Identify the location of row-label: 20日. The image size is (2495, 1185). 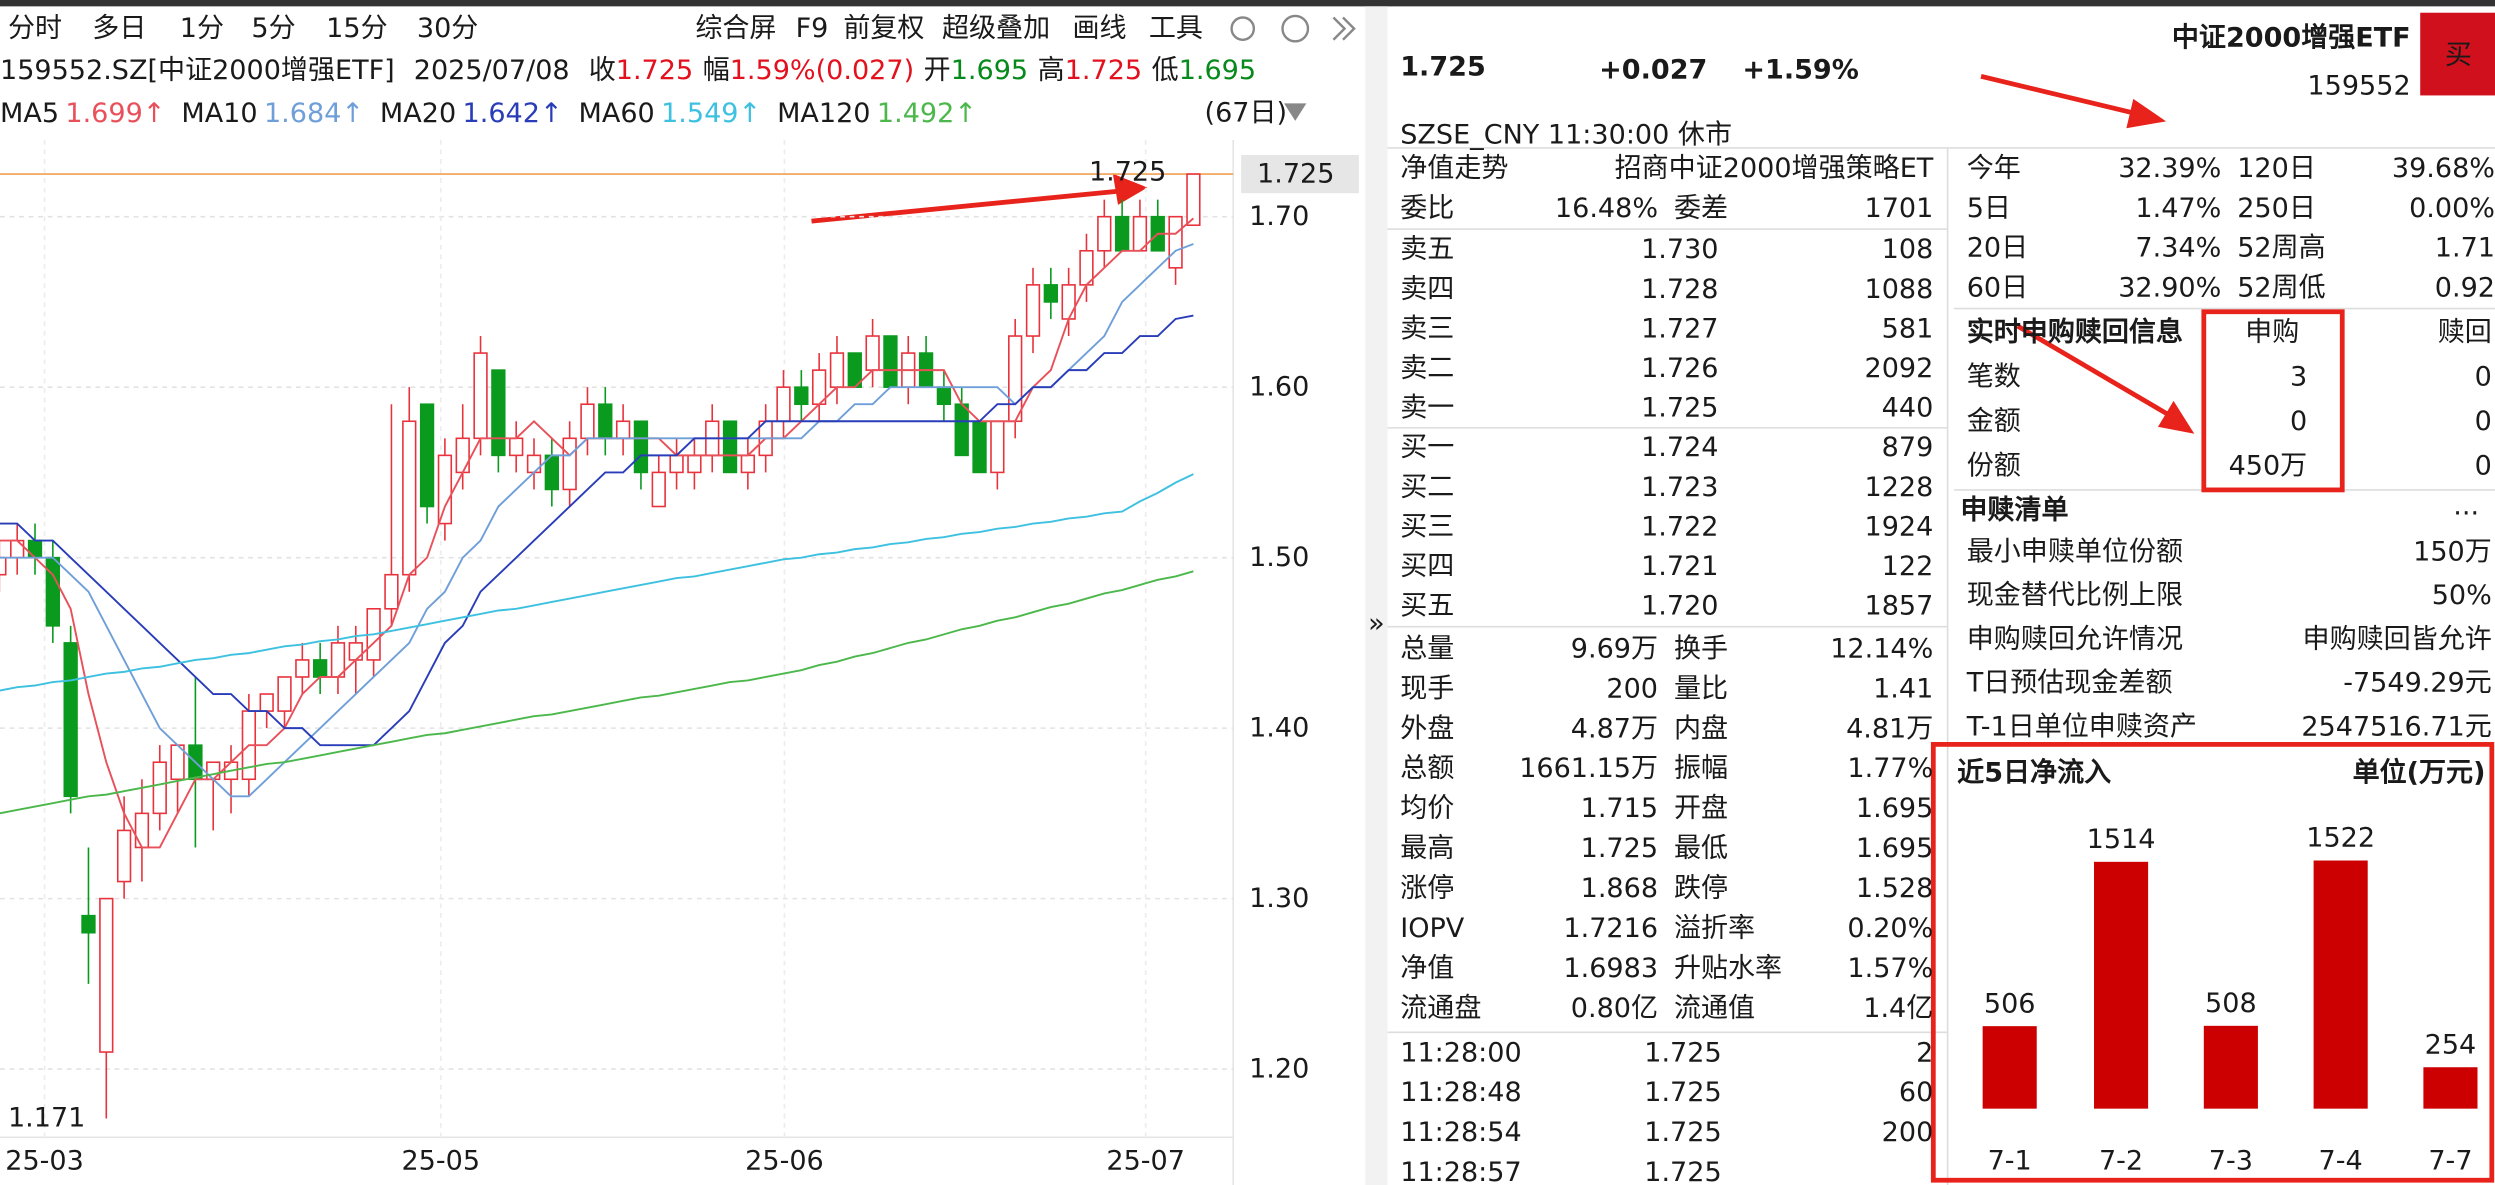
(1997, 248).